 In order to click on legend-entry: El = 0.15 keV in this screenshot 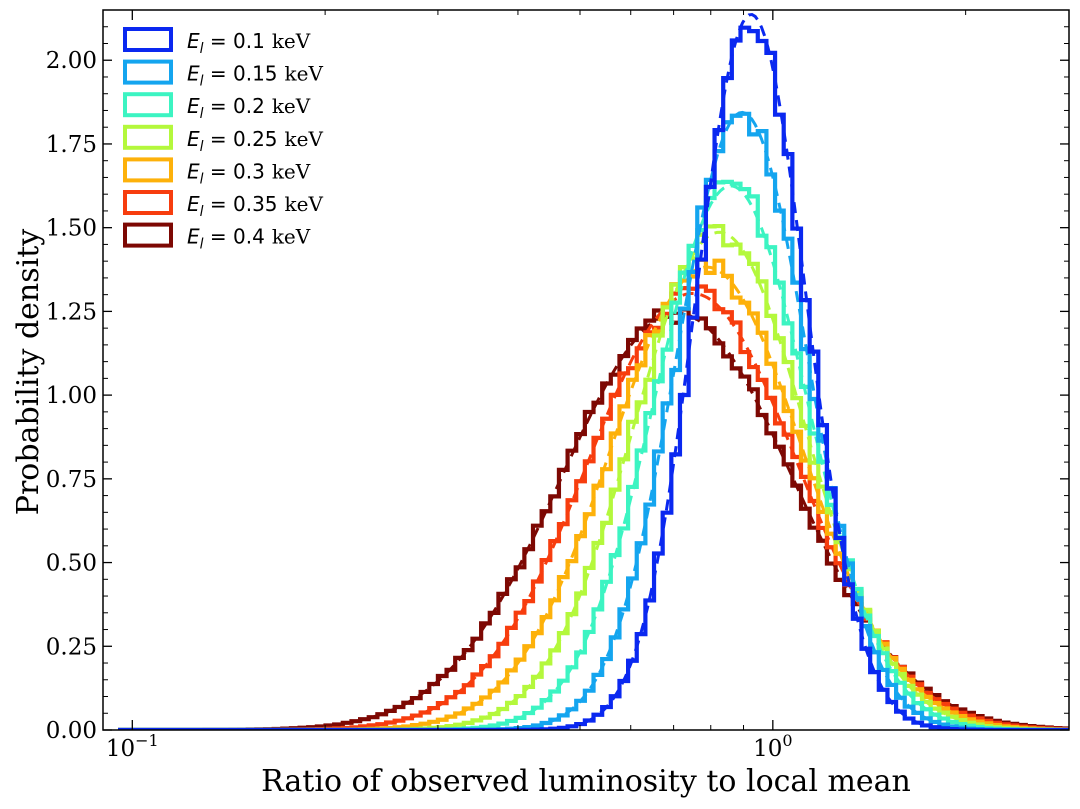, I will do `click(223, 74)`.